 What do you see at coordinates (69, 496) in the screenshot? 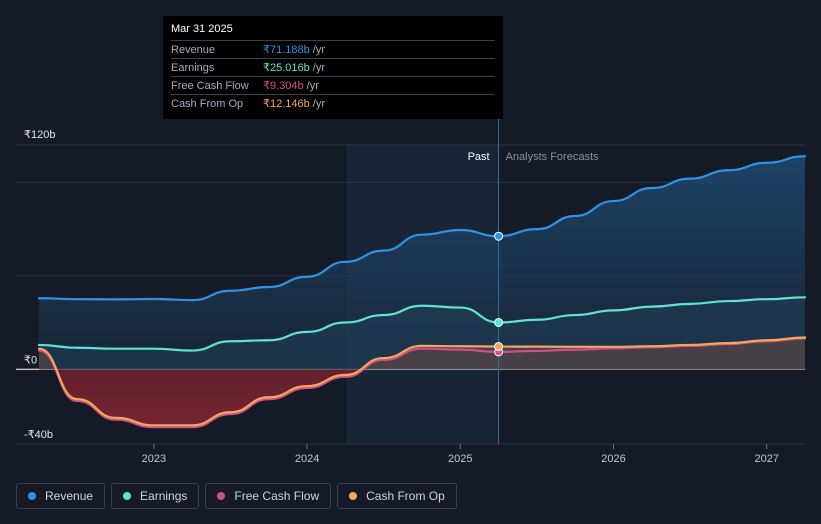
I see `legend-label: Revenue` at bounding box center [69, 496].